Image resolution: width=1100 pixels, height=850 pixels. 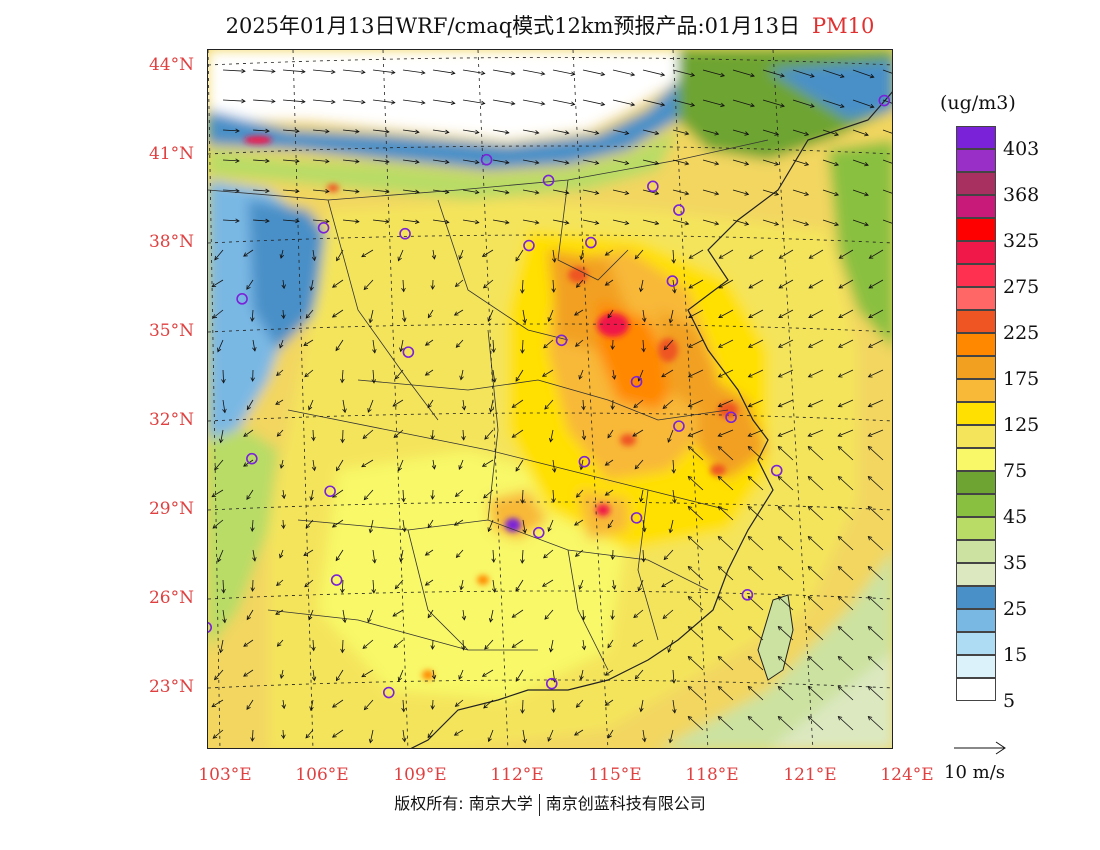 What do you see at coordinates (1021, 287) in the screenshot?
I see `legend-tick-label: 275` at bounding box center [1021, 287].